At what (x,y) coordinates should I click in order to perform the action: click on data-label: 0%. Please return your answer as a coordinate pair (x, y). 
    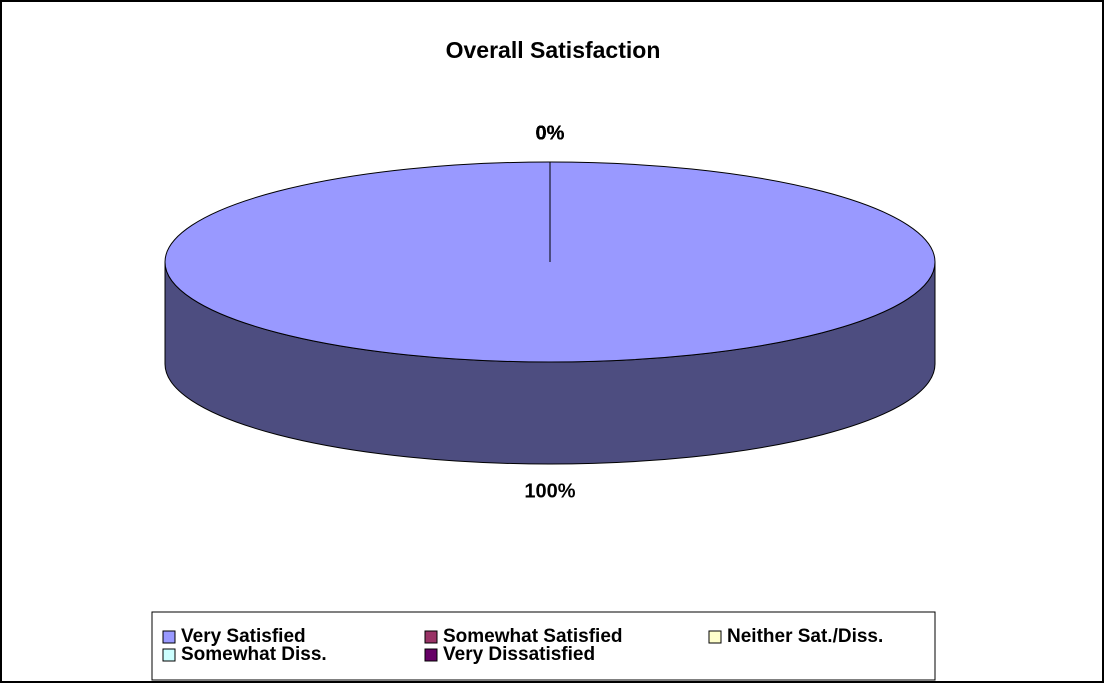
    Looking at the image, I should click on (550, 133).